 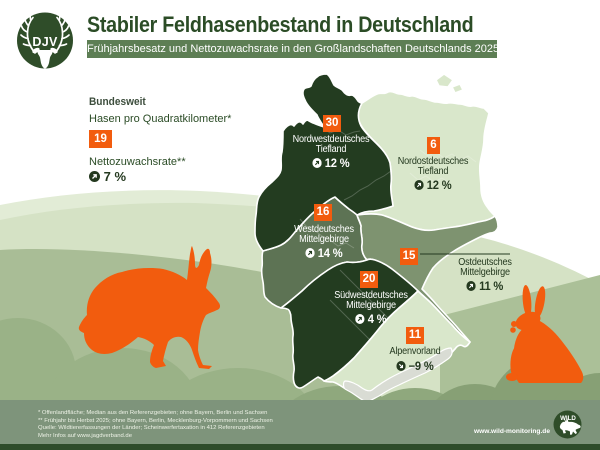 What do you see at coordinates (45, 42) in the screenshot?
I see `svg-text: DJV` at bounding box center [45, 42].